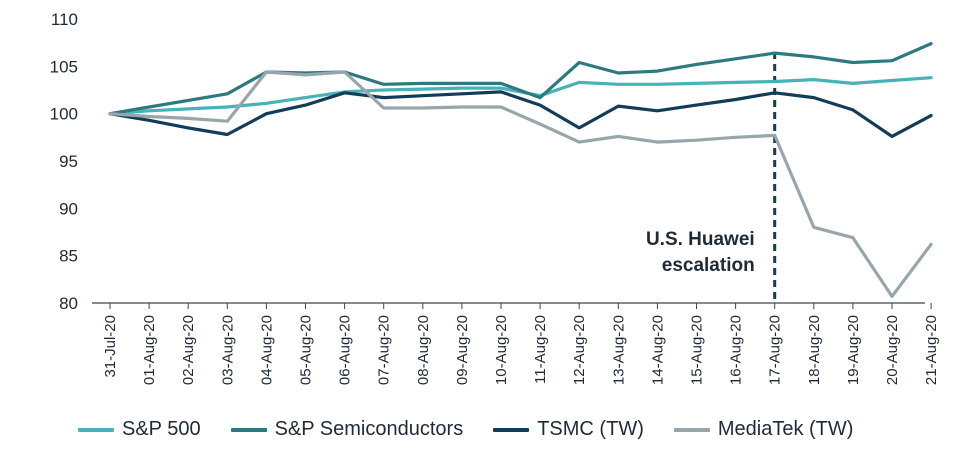 This screenshot has height=457, width=957. What do you see at coordinates (814, 350) in the screenshot?
I see `x-tick-label: 18-Aug-20` at bounding box center [814, 350].